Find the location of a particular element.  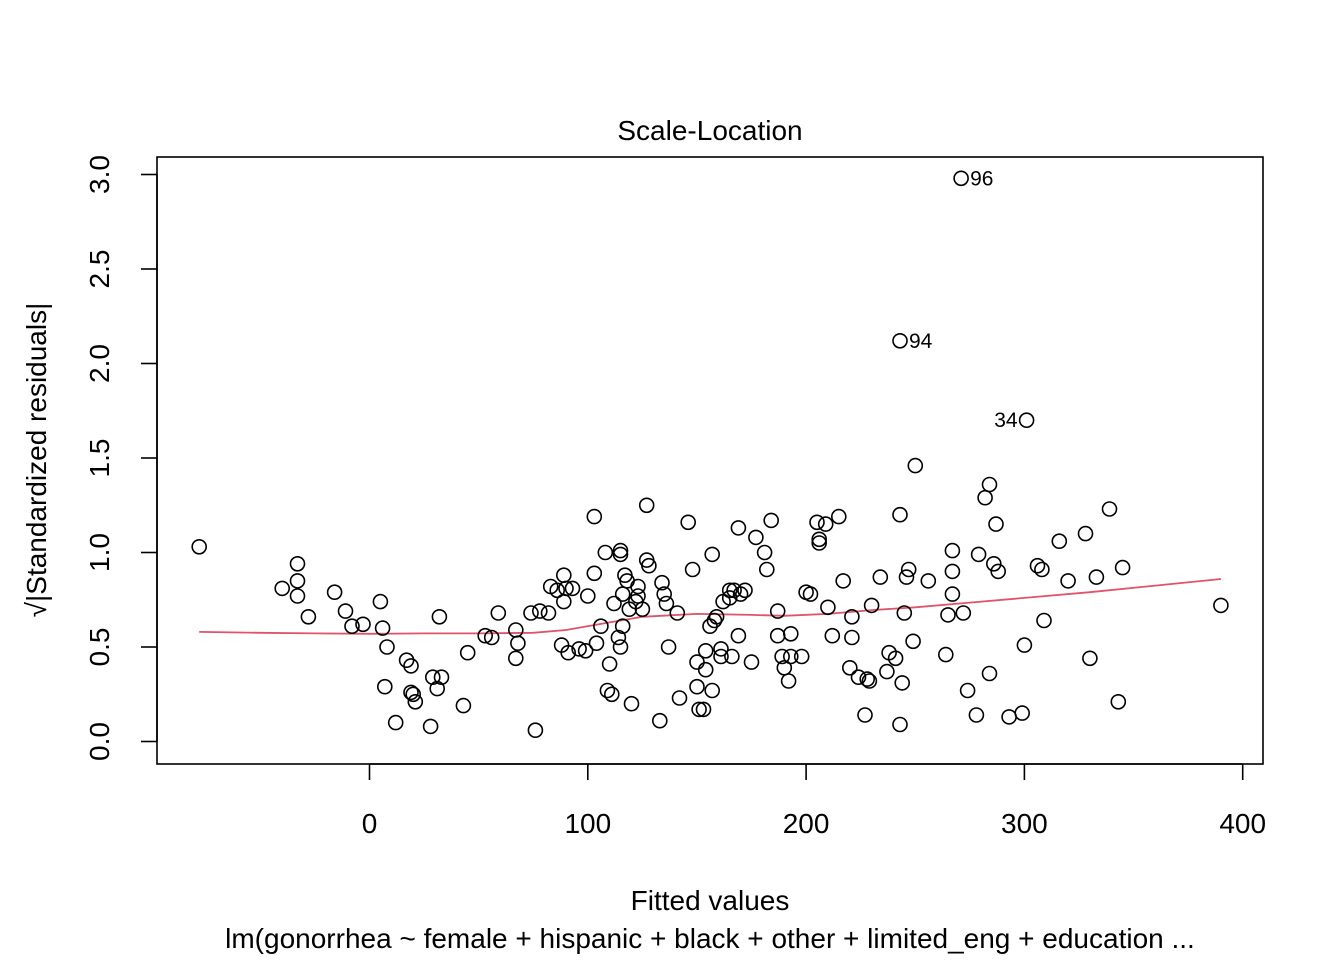

x-tick-label: 400 is located at coordinates (1242, 823).